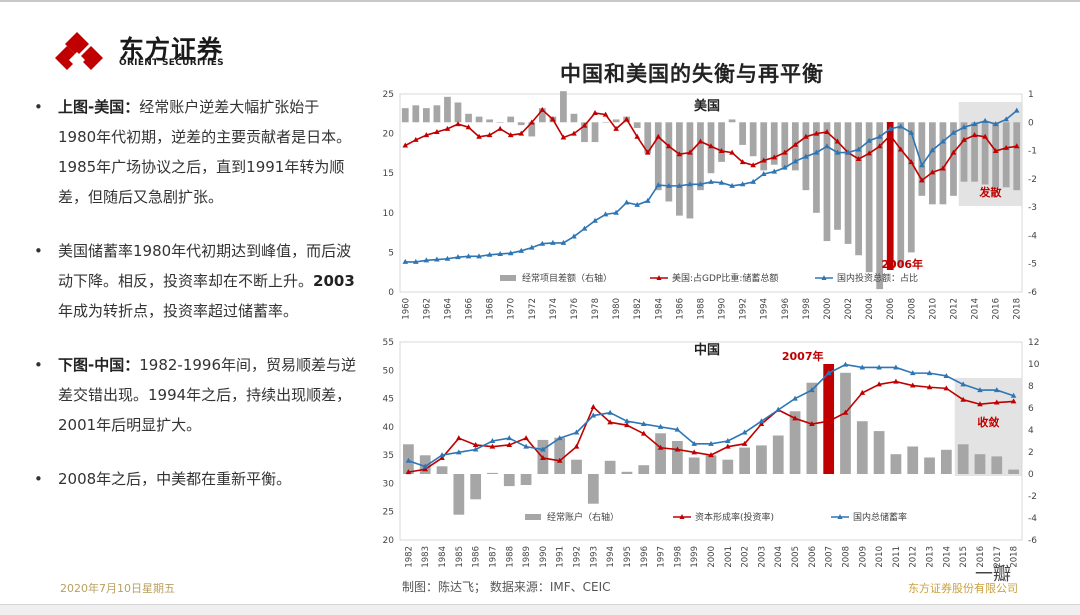 The image size is (1080, 615). I want to click on x-tick-label: 1990, so click(544, 557).